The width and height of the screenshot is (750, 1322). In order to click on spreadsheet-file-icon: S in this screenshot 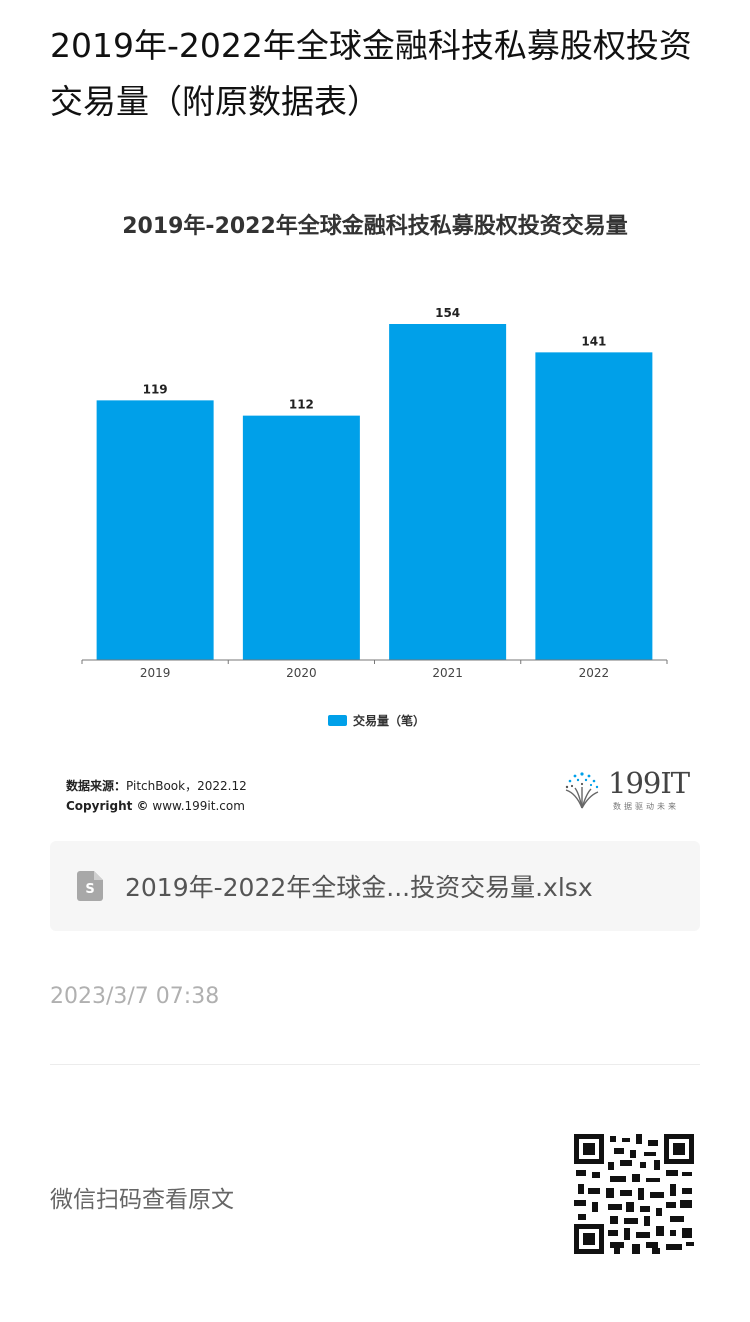, I will do `click(90, 886)`.